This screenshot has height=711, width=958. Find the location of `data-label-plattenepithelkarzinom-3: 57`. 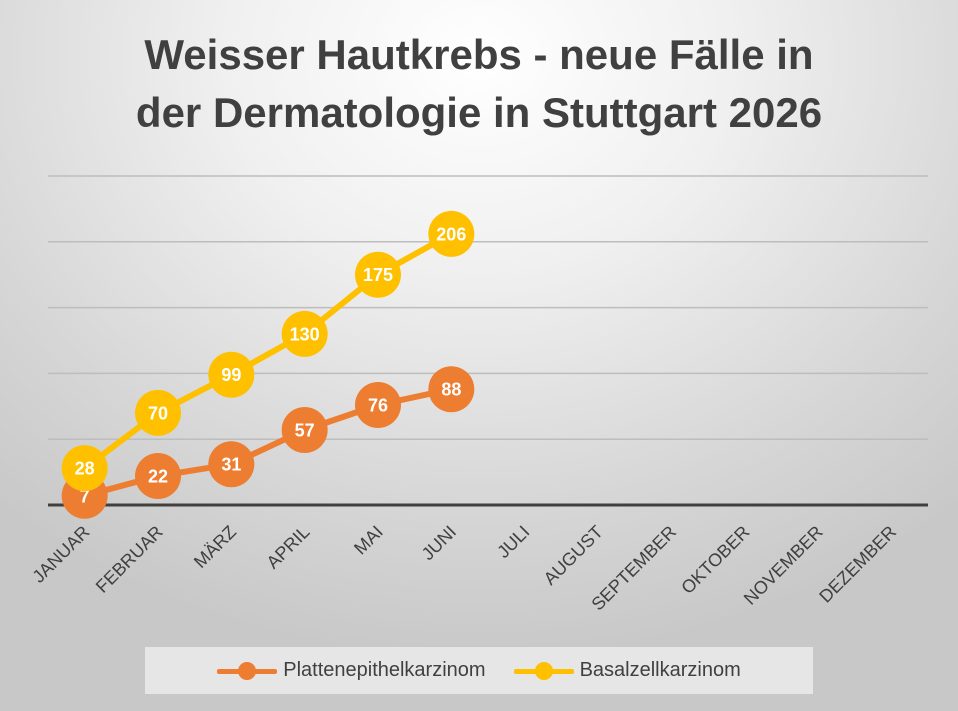

data-label-plattenepithelkarzinom-3: 57 is located at coordinates (305, 430).